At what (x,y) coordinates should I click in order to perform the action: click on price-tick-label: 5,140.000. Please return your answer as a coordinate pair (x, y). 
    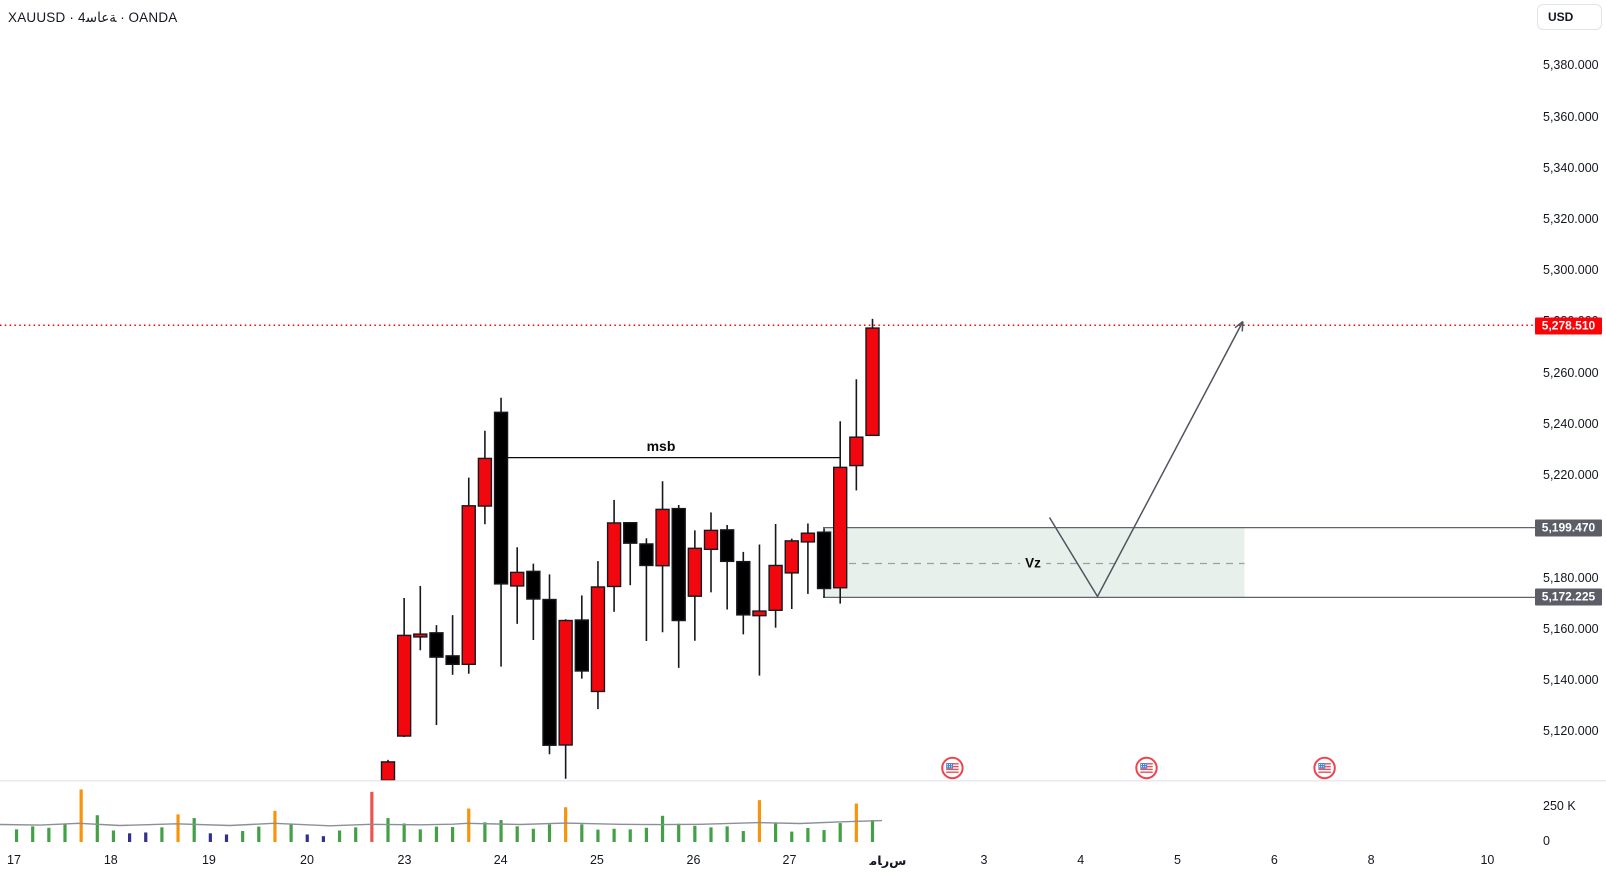
    Looking at the image, I should click on (1571, 679).